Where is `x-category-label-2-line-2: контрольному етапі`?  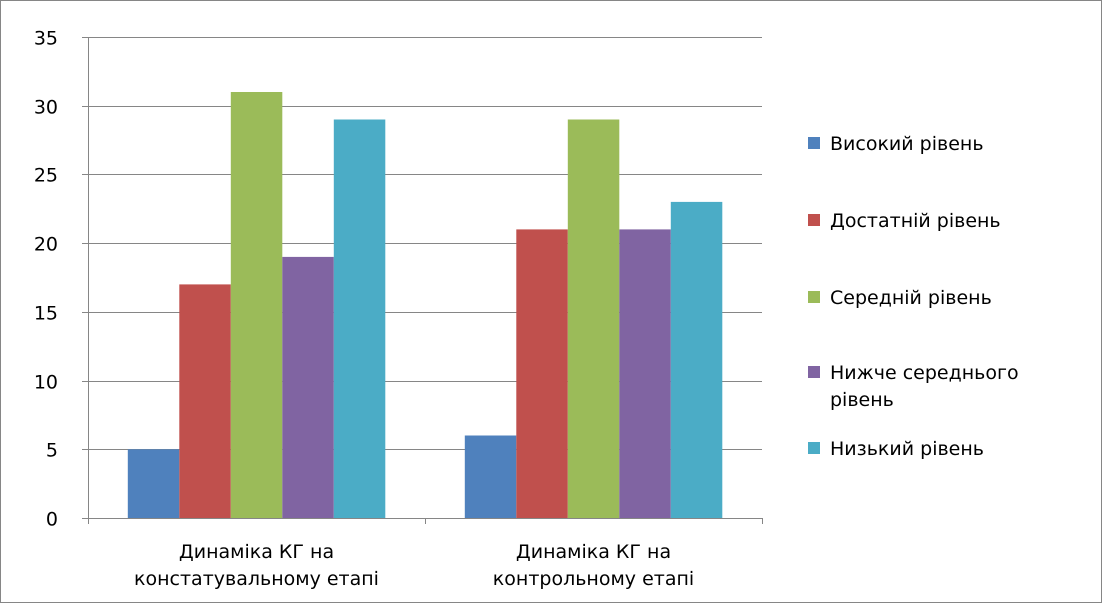
x-category-label-2-line-2: контрольному етапі is located at coordinates (593, 579).